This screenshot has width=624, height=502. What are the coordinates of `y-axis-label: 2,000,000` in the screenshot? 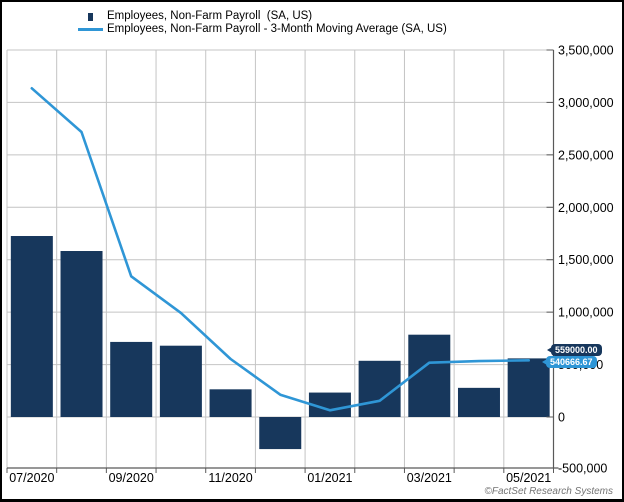 It's located at (586, 208).